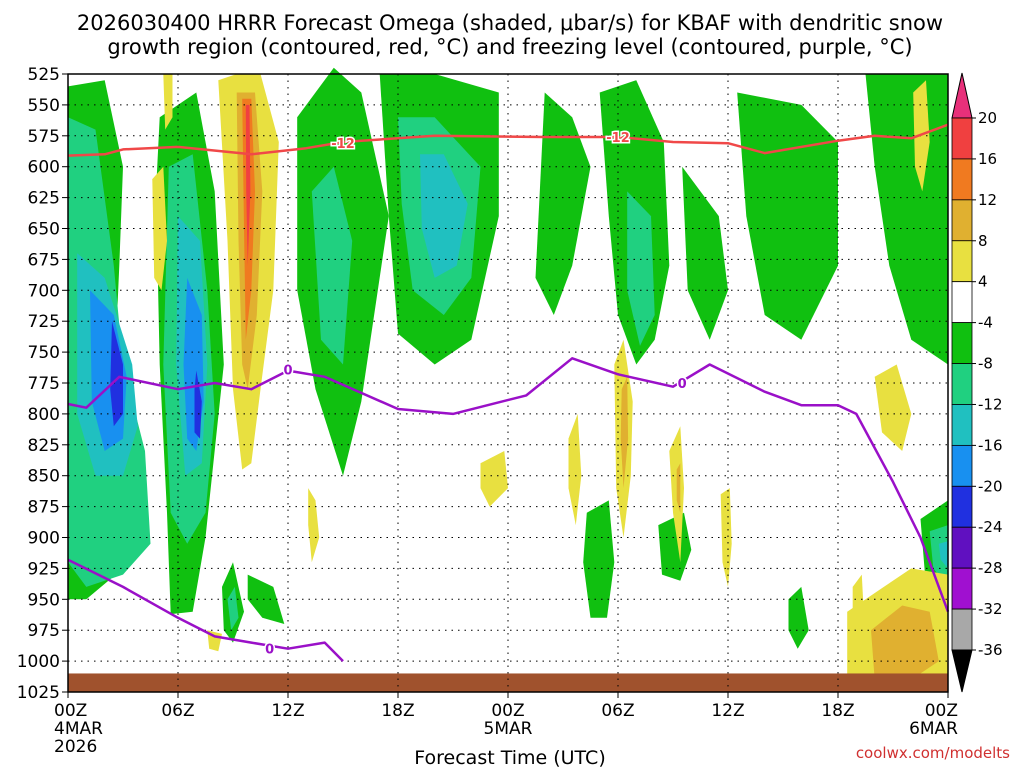 This screenshot has height=768, width=1024. I want to click on x-tick-label-30-0: 06Z, so click(617, 711).